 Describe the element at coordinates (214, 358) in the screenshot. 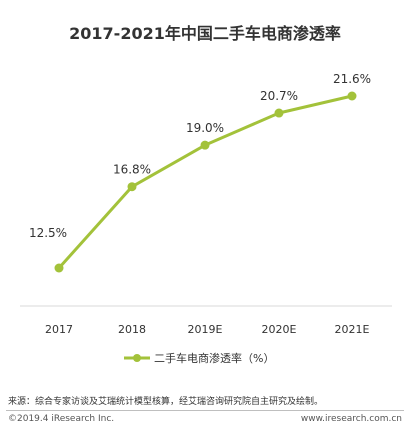

I see `legend-label: 二手车电商渗透率（%）` at that location.